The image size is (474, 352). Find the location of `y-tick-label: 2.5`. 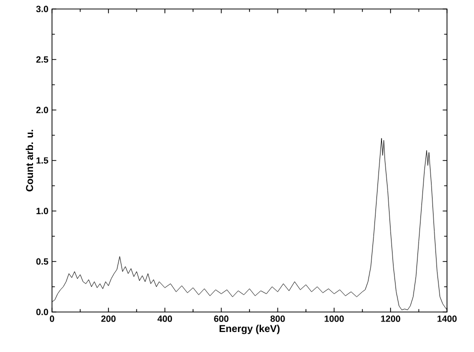

y-tick-label: 2.5 is located at coordinates (42, 59).